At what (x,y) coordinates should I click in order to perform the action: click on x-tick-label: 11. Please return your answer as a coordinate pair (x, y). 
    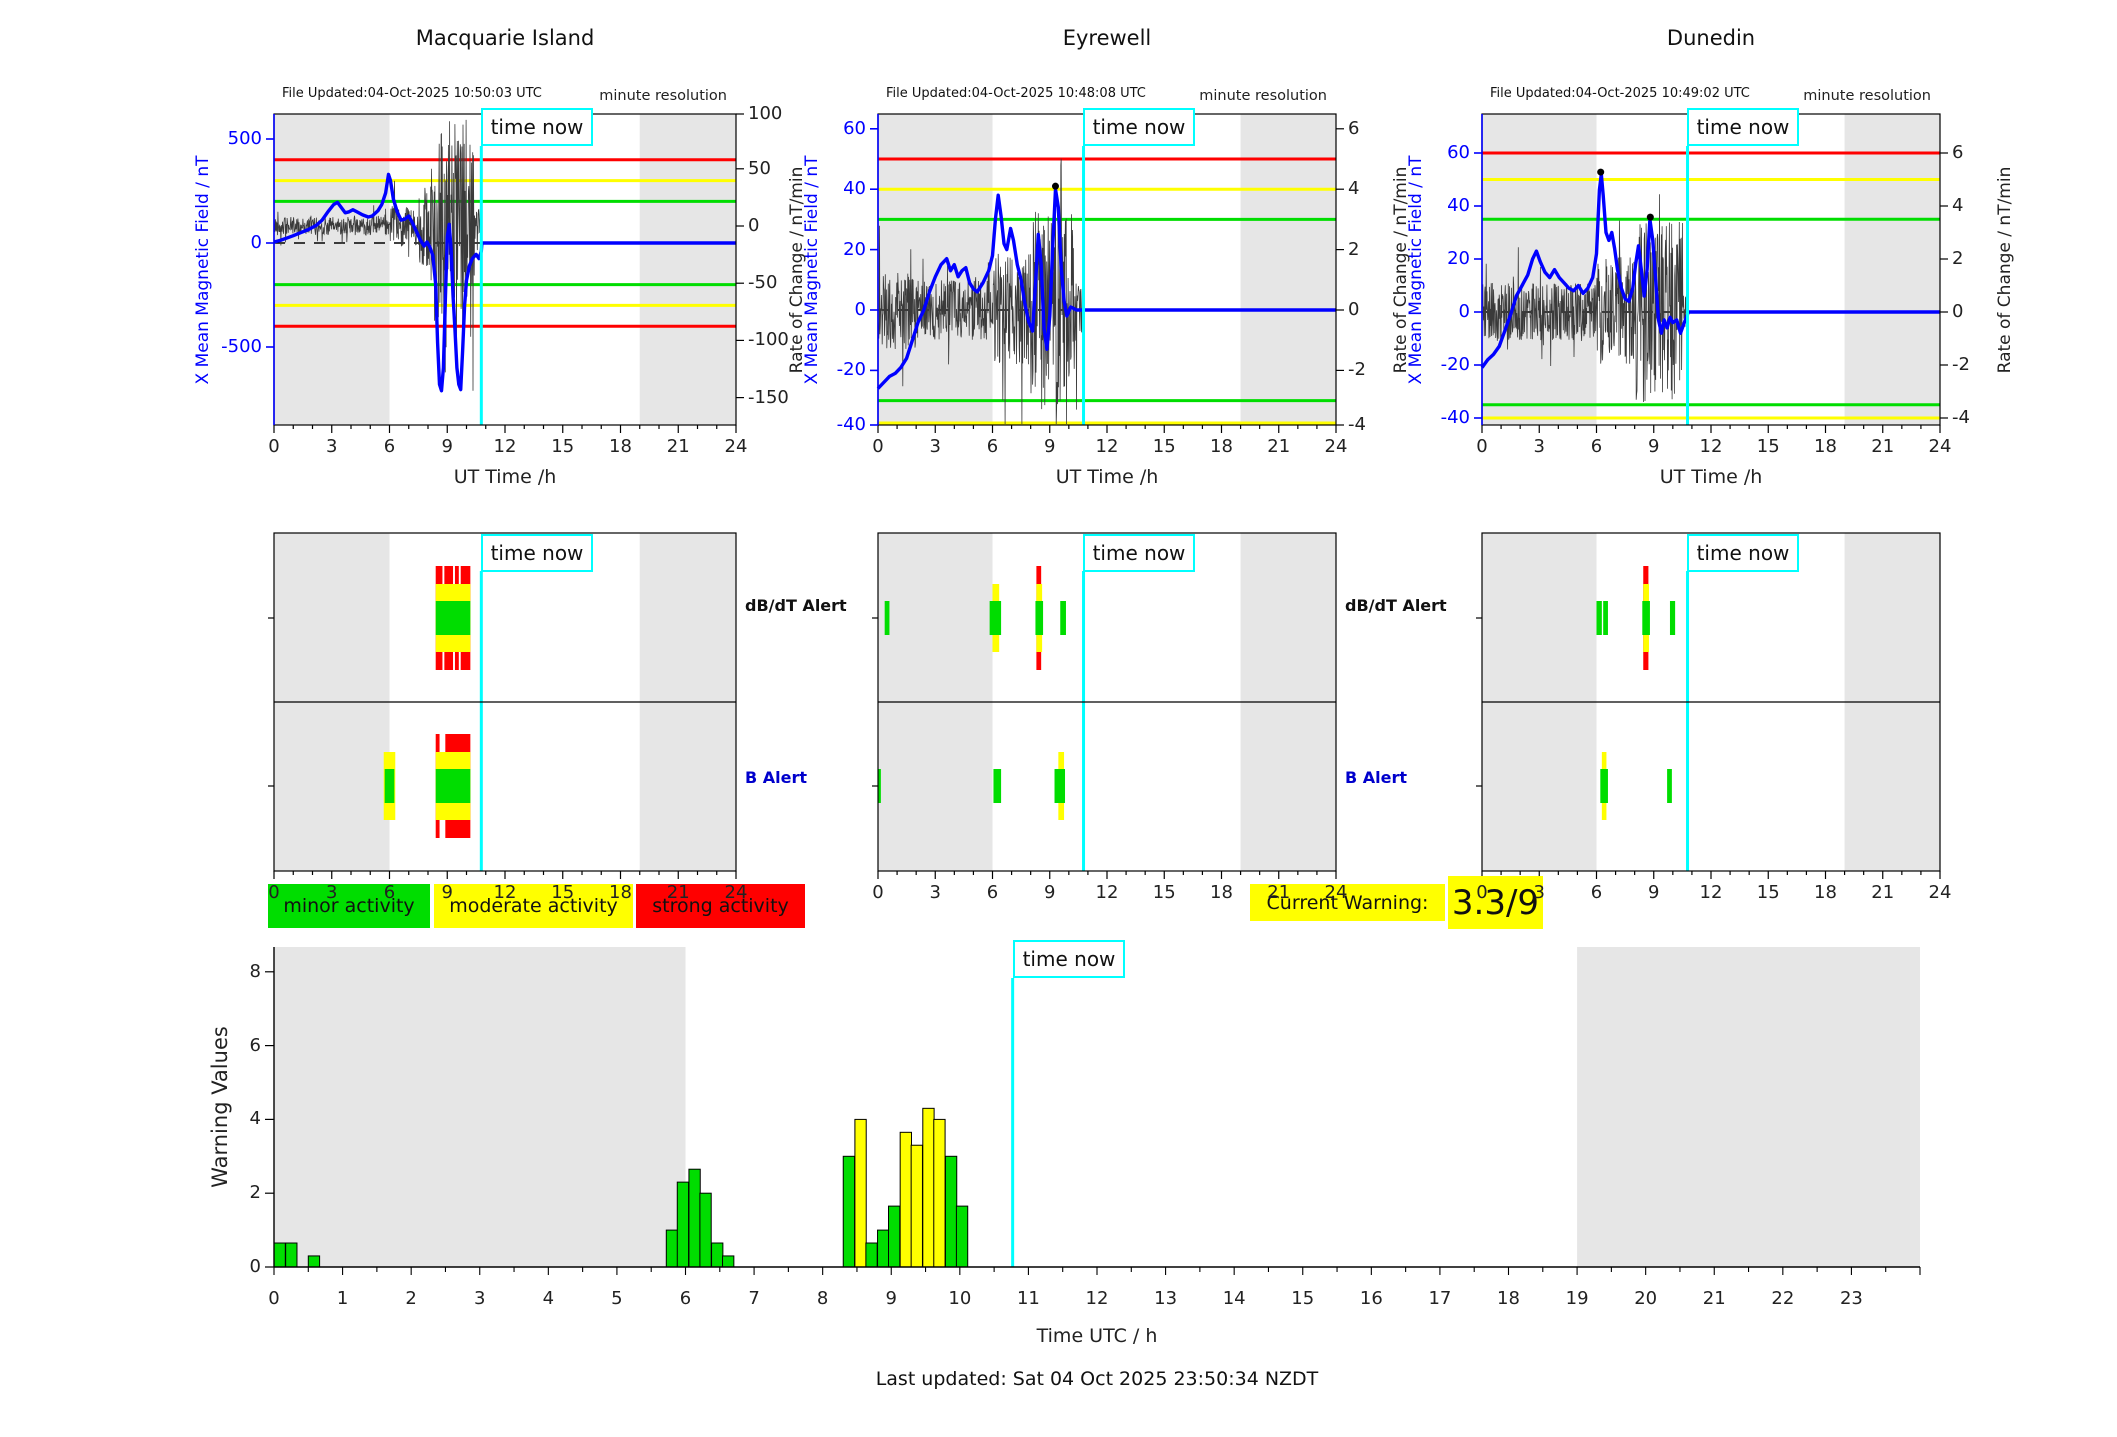
    Looking at the image, I should click on (1028, 1298).